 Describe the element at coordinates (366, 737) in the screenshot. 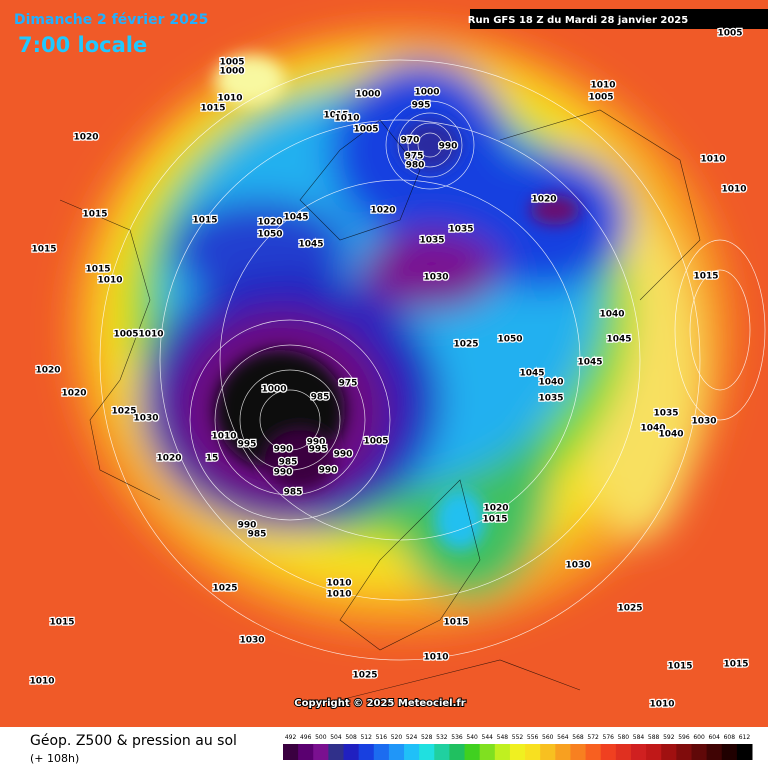

I see `scale-label: 512` at that location.